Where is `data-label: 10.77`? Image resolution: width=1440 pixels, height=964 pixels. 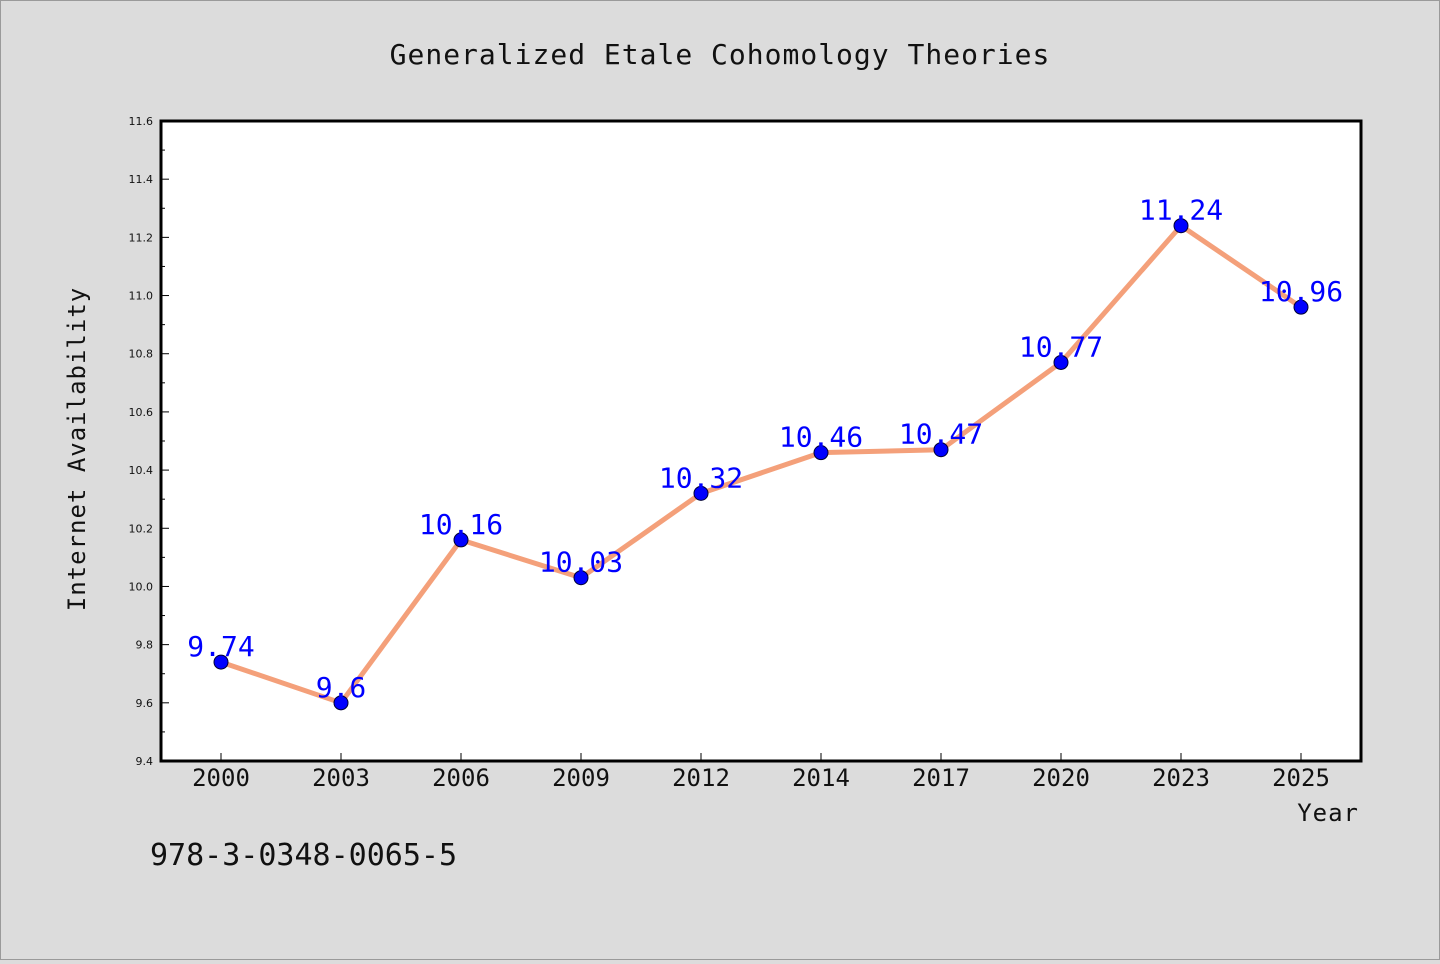 data-label: 10.77 is located at coordinates (1061, 346).